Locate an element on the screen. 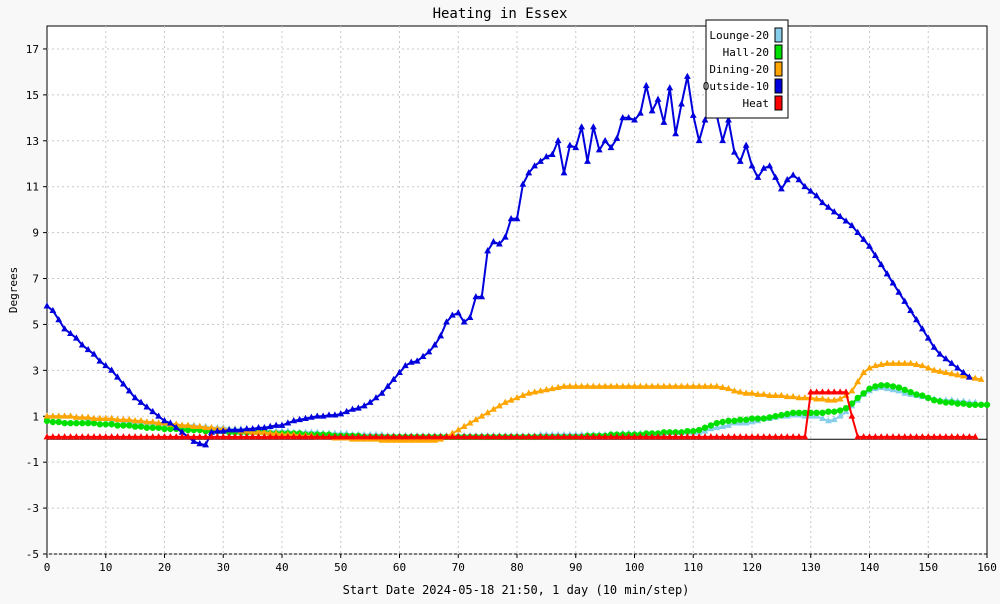  legend-label: Outside-10 is located at coordinates (736, 86).